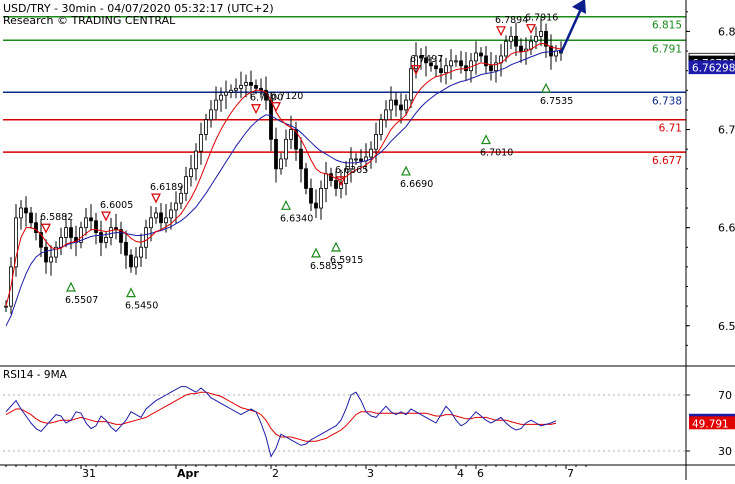 This screenshot has width=735, height=484. Describe the element at coordinates (116, 205) in the screenshot. I see `swing-high-label: 6.6005` at that location.